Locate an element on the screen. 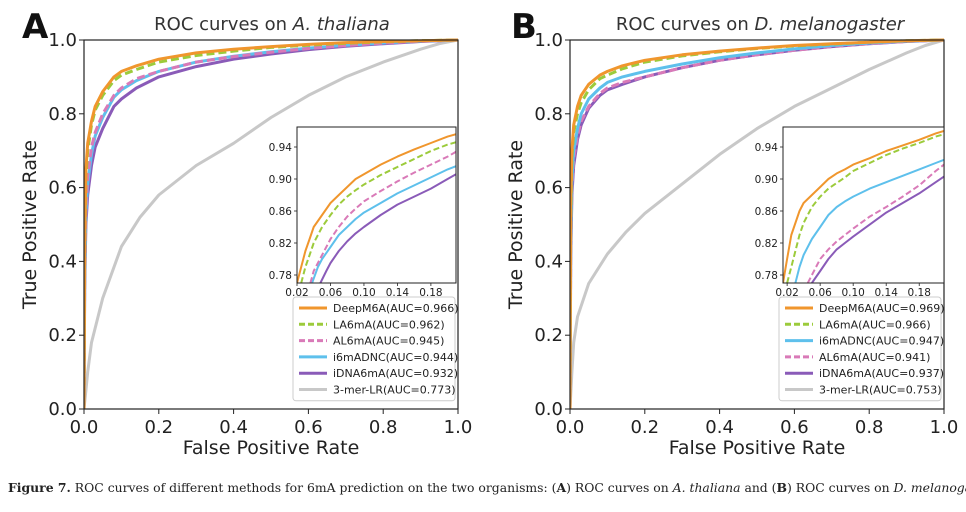  panel-a-xtick-label-5: 1.0 is located at coordinates (458, 427).